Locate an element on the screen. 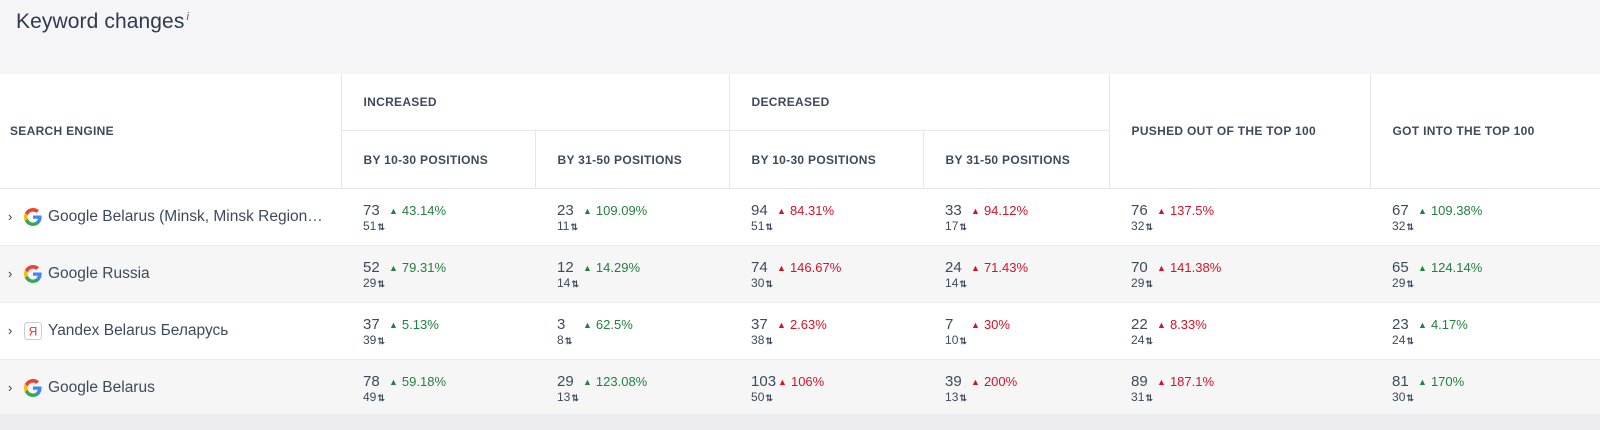 The height and width of the screenshot is (430, 1600). change-percent: ▲ 71.43% is located at coordinates (999, 267).